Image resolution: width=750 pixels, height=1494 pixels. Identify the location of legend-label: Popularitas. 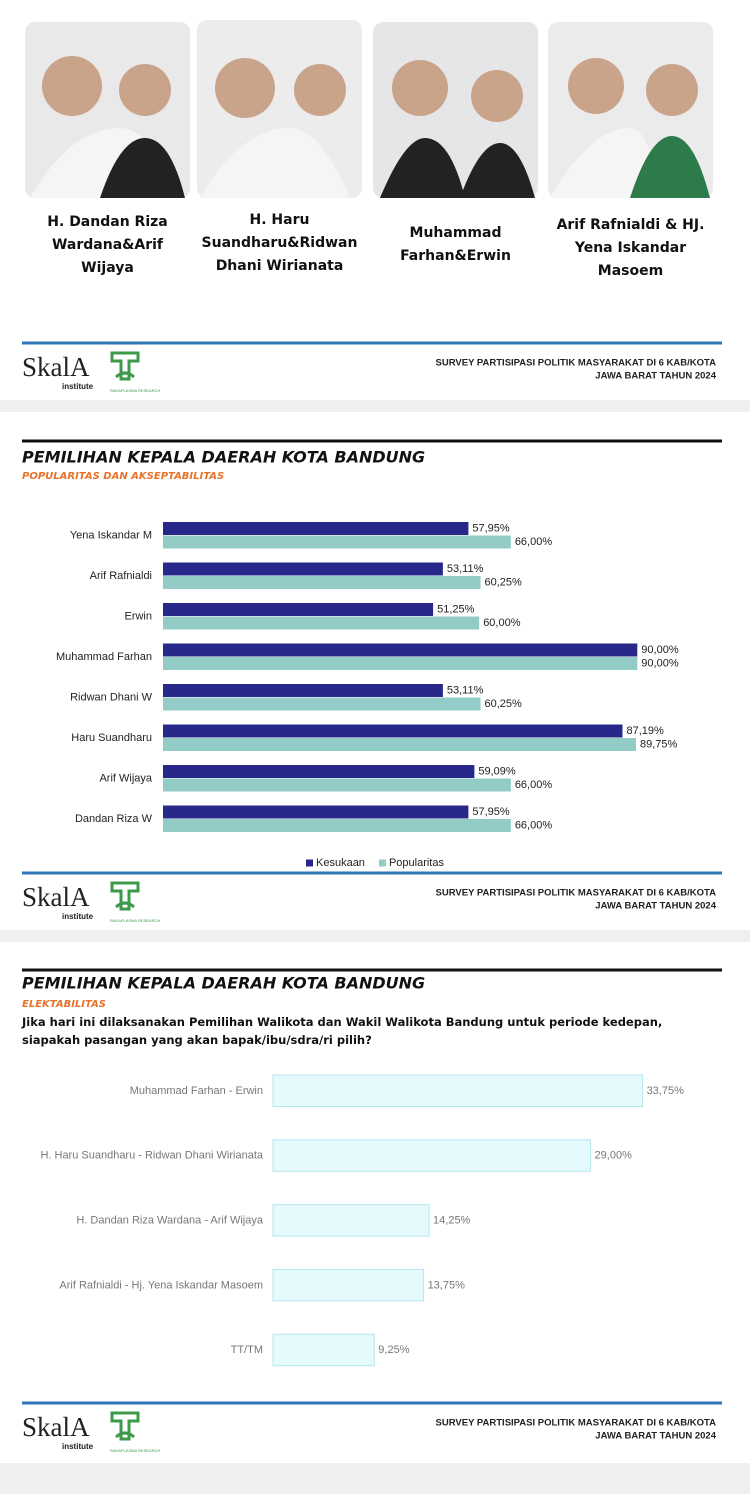
(417, 863).